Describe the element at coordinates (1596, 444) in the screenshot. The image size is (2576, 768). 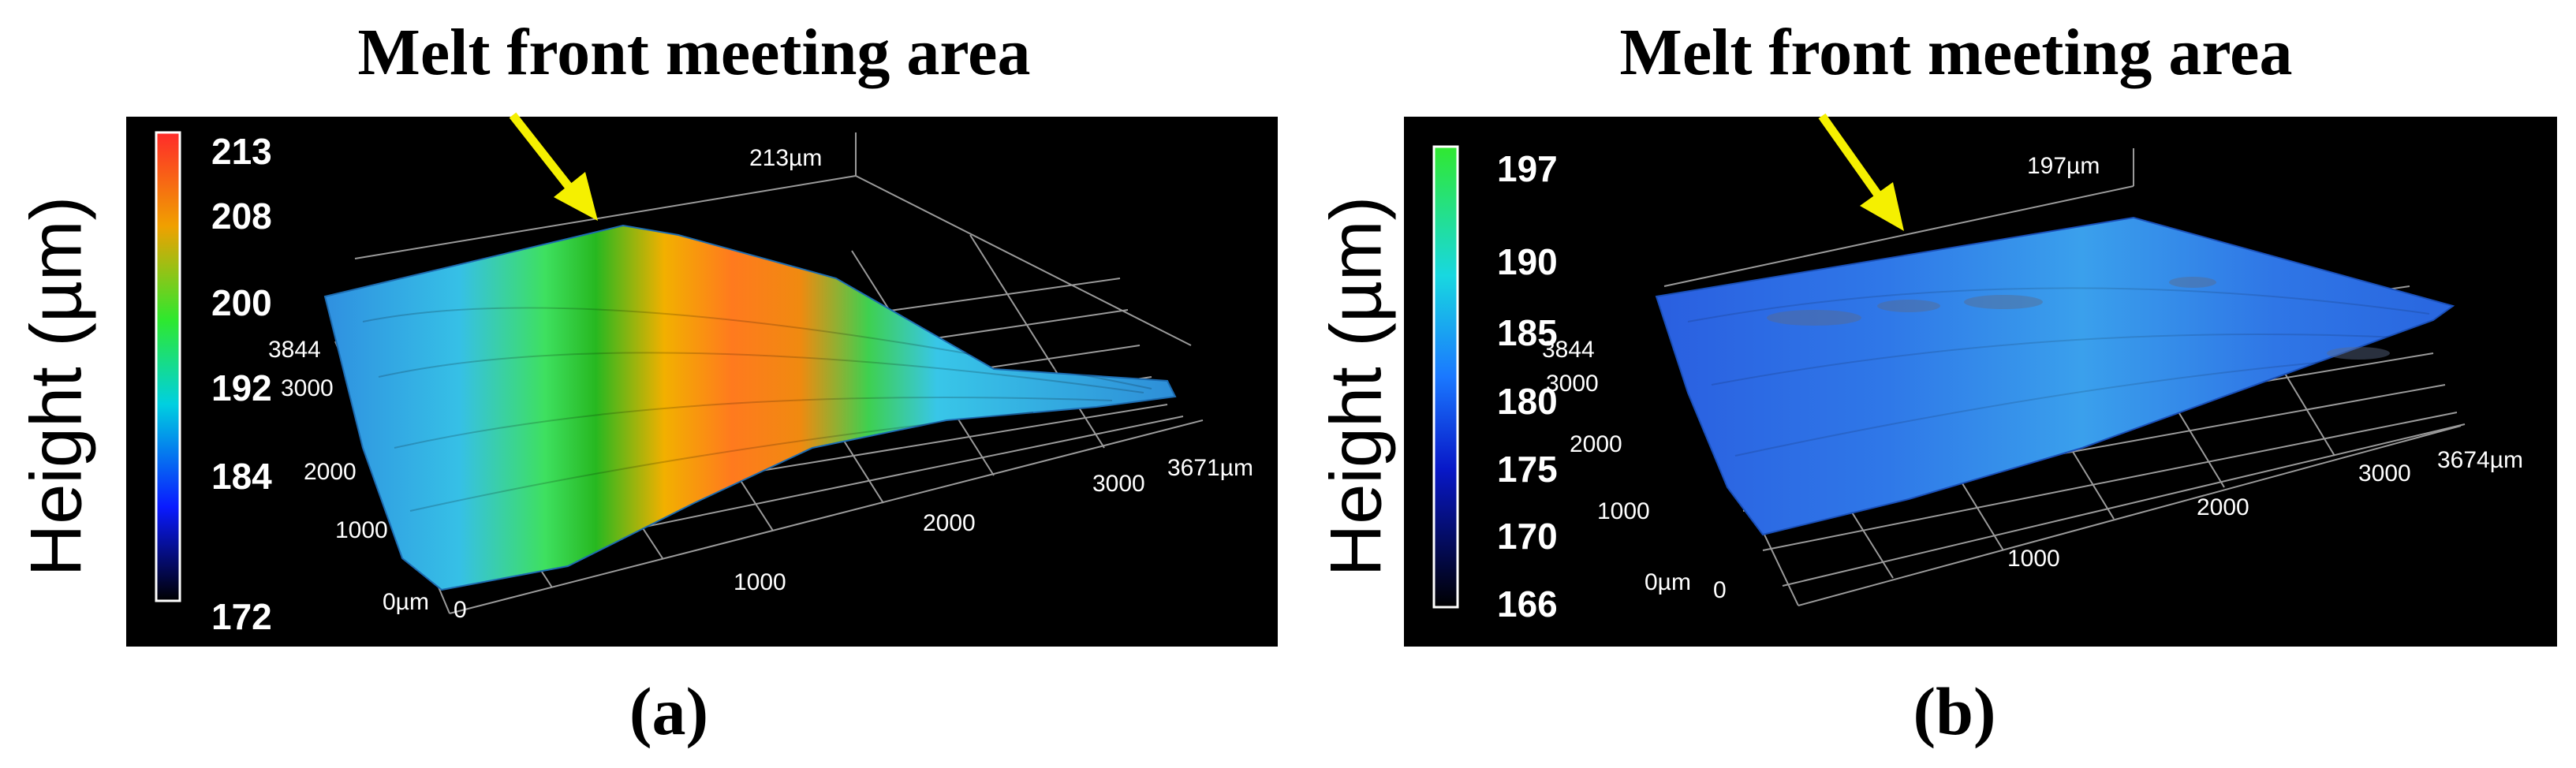
I see `panel-b-depth-tick: 2000` at that location.